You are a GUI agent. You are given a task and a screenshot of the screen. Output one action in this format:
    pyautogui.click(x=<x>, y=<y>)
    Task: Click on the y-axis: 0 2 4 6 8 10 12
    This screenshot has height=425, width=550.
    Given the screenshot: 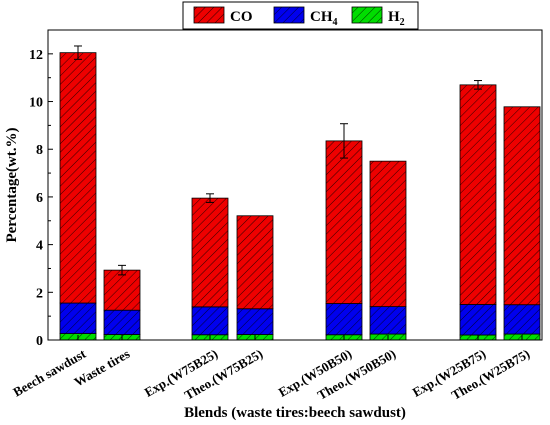 What is the action you would take?
    pyautogui.click(x=41, y=198)
    